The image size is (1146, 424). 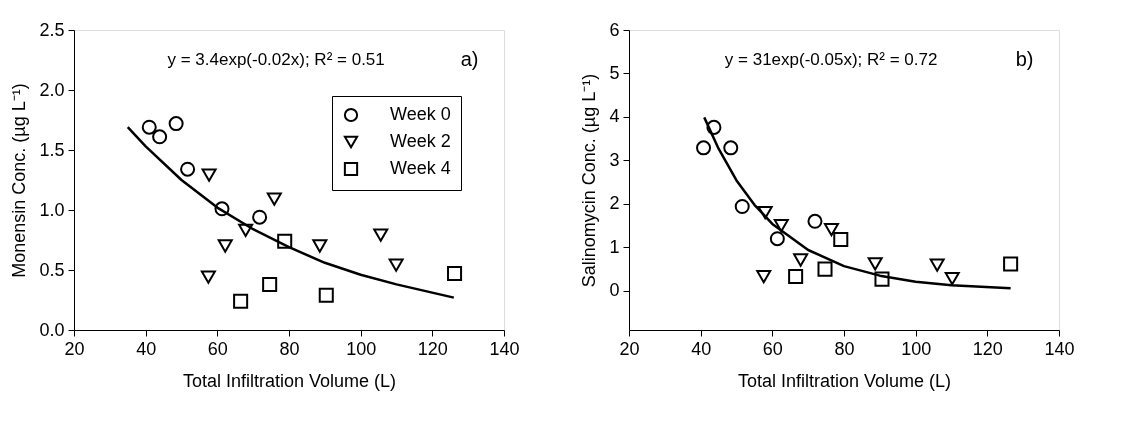 I want to click on y-tick-label: 4, so click(x=614, y=116).